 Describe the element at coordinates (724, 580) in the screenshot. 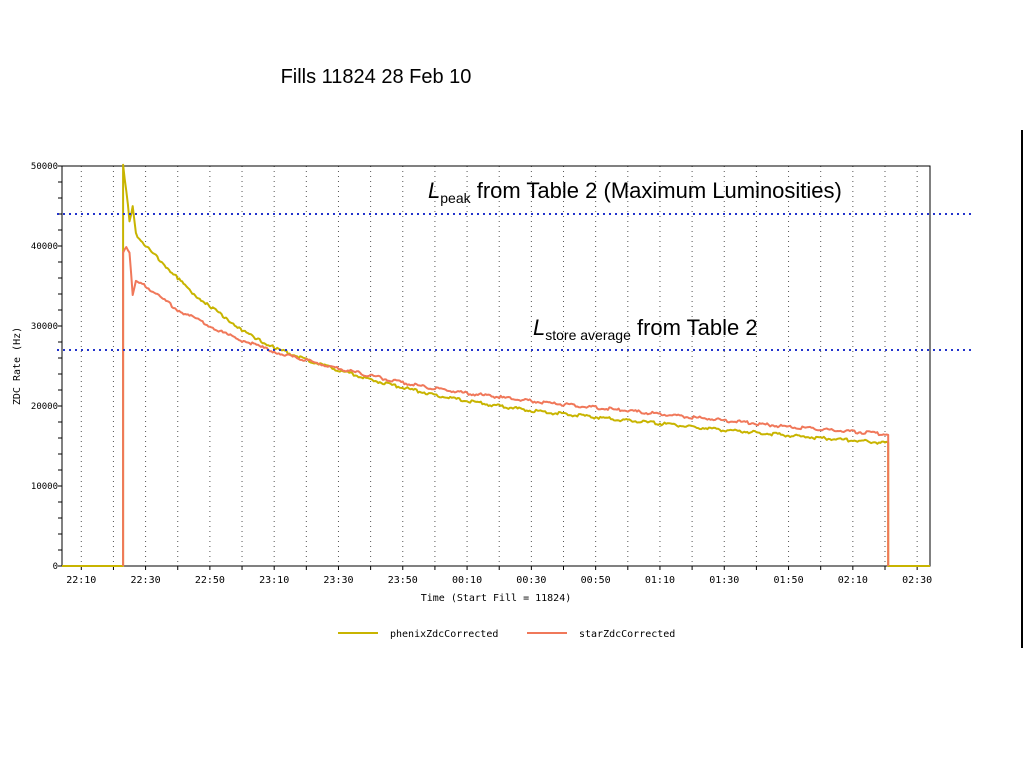

I see `x-tick-label: 01:30` at that location.